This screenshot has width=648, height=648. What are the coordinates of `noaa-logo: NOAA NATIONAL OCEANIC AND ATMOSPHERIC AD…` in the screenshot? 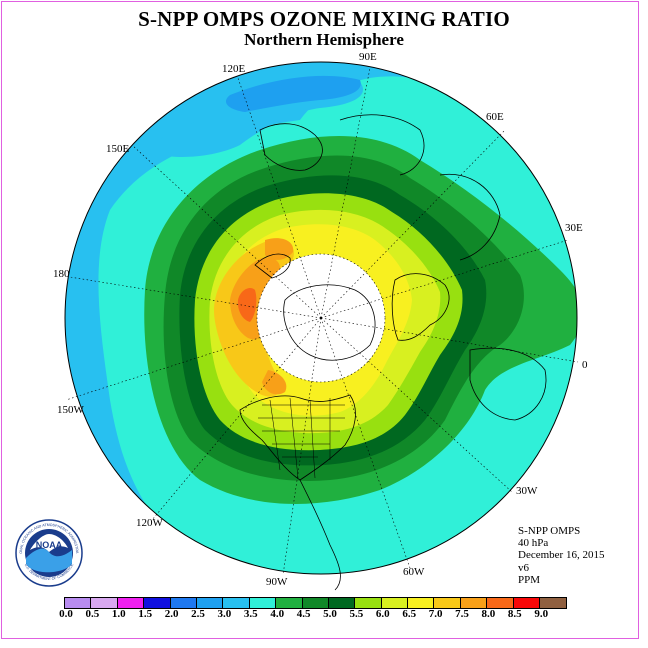 It's located at (48, 552).